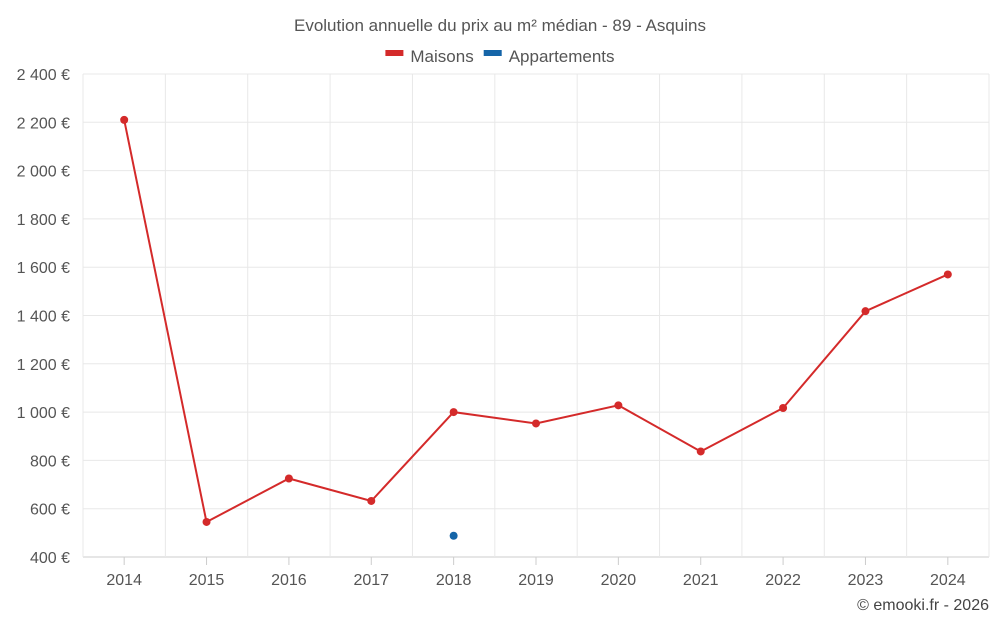 The image size is (1000, 625). I want to click on legend: Maisons Appartements, so click(500, 56).